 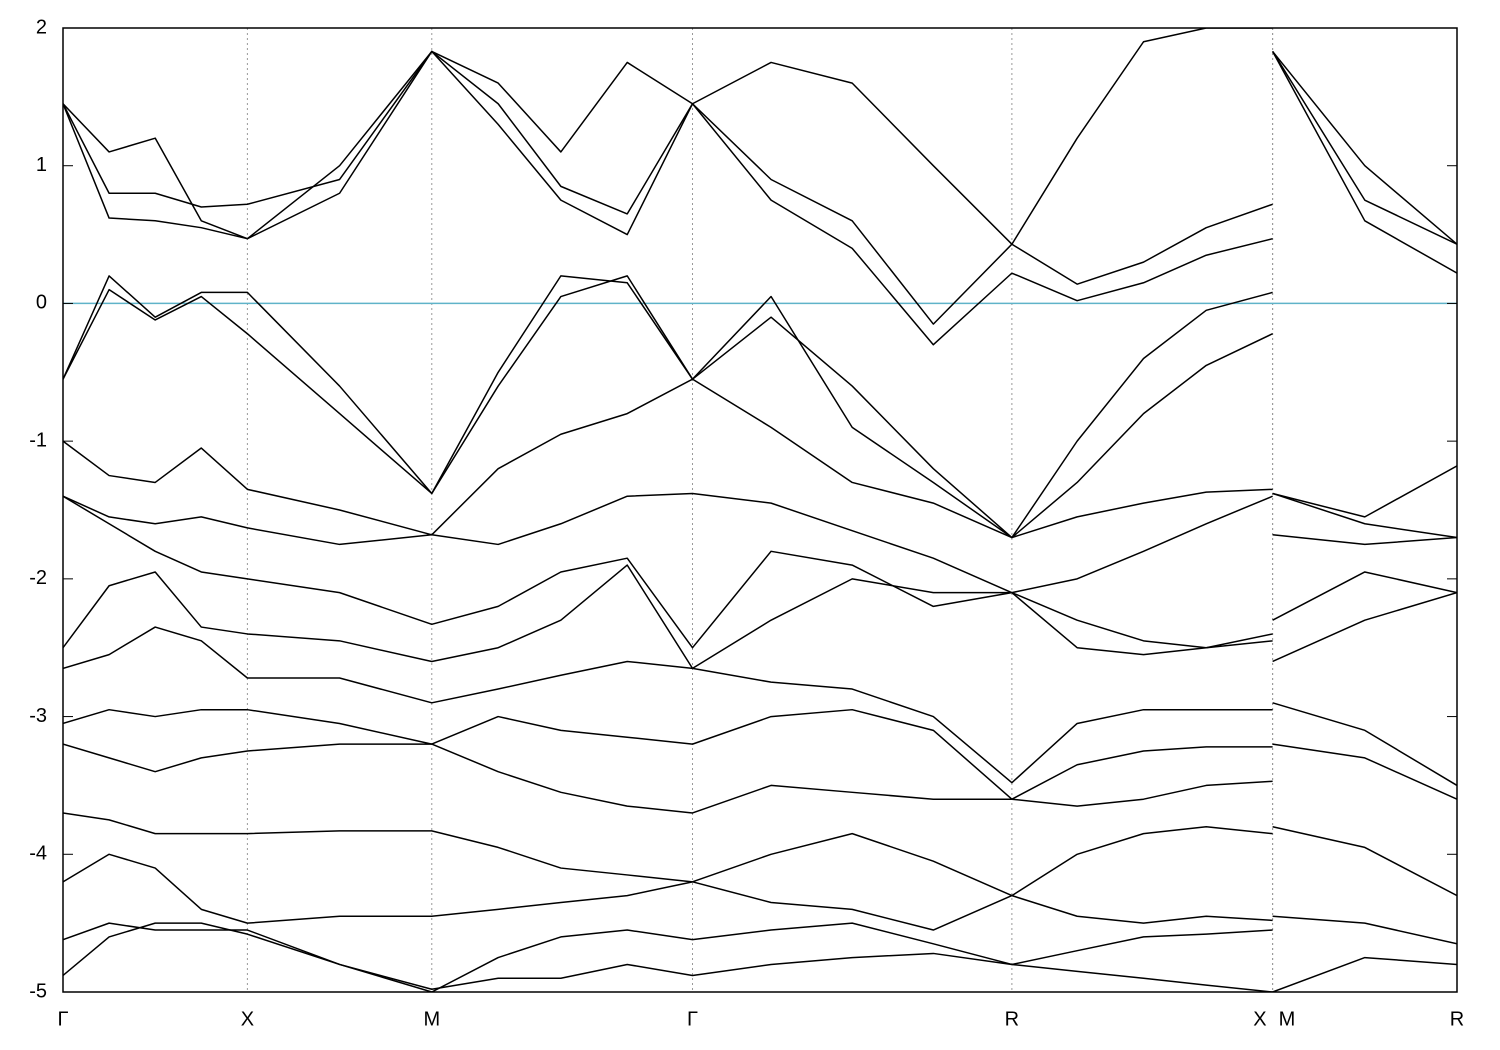 I want to click on y-tick-label: -2, so click(x=38, y=578).